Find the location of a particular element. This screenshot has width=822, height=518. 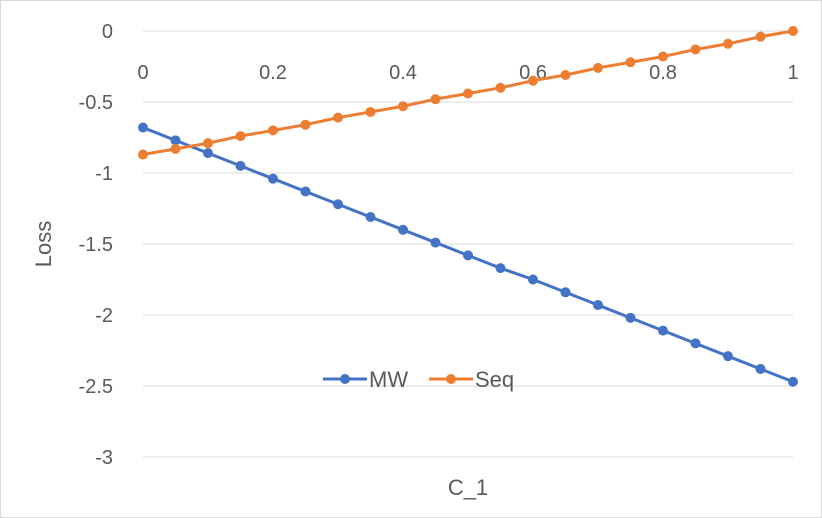

y-axis-title: Loss is located at coordinates (43, 244).